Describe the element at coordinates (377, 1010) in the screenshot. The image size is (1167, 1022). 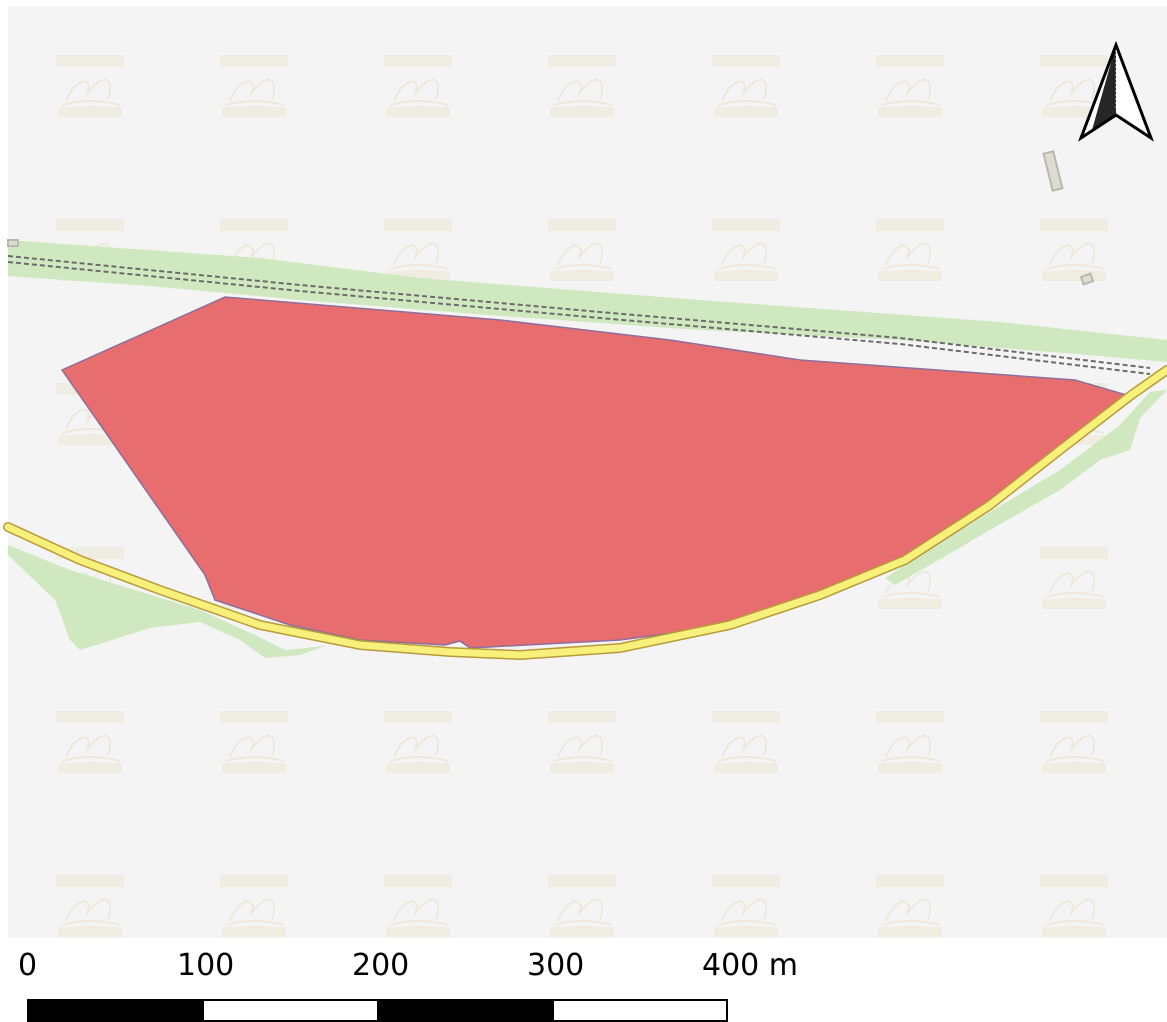
I see `scale-bar` at that location.